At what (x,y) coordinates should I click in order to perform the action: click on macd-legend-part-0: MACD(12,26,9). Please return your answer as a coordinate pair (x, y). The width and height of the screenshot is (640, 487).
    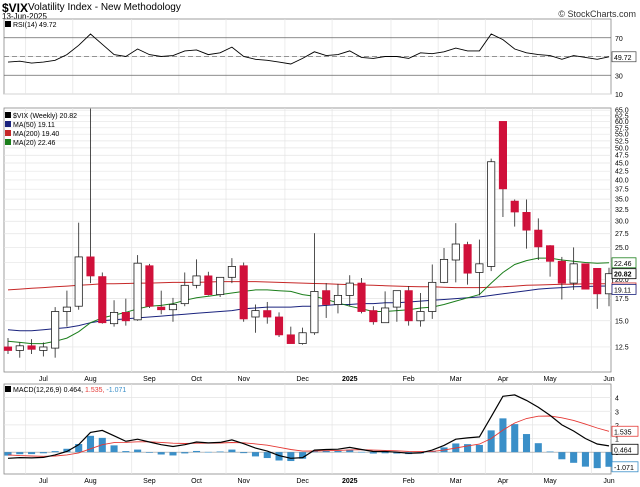
    Looking at the image, I should click on (38, 390).